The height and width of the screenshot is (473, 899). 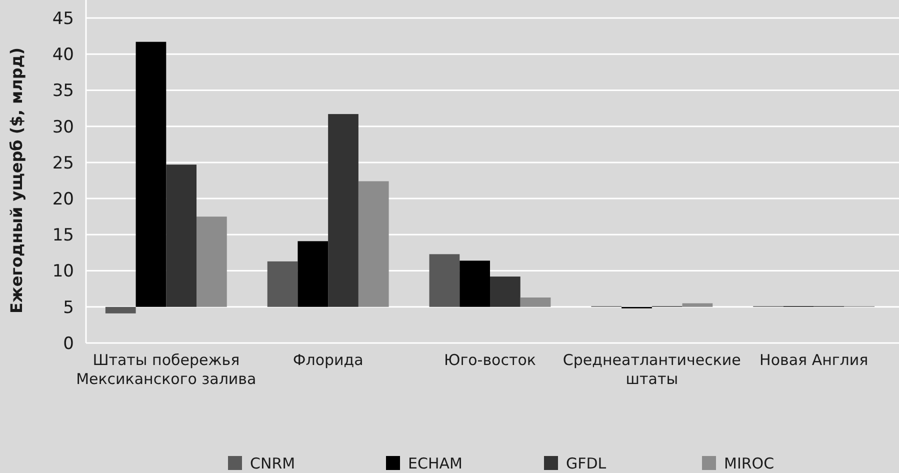 What do you see at coordinates (273, 463) in the screenshot?
I see `legend-label: CNRM` at bounding box center [273, 463].